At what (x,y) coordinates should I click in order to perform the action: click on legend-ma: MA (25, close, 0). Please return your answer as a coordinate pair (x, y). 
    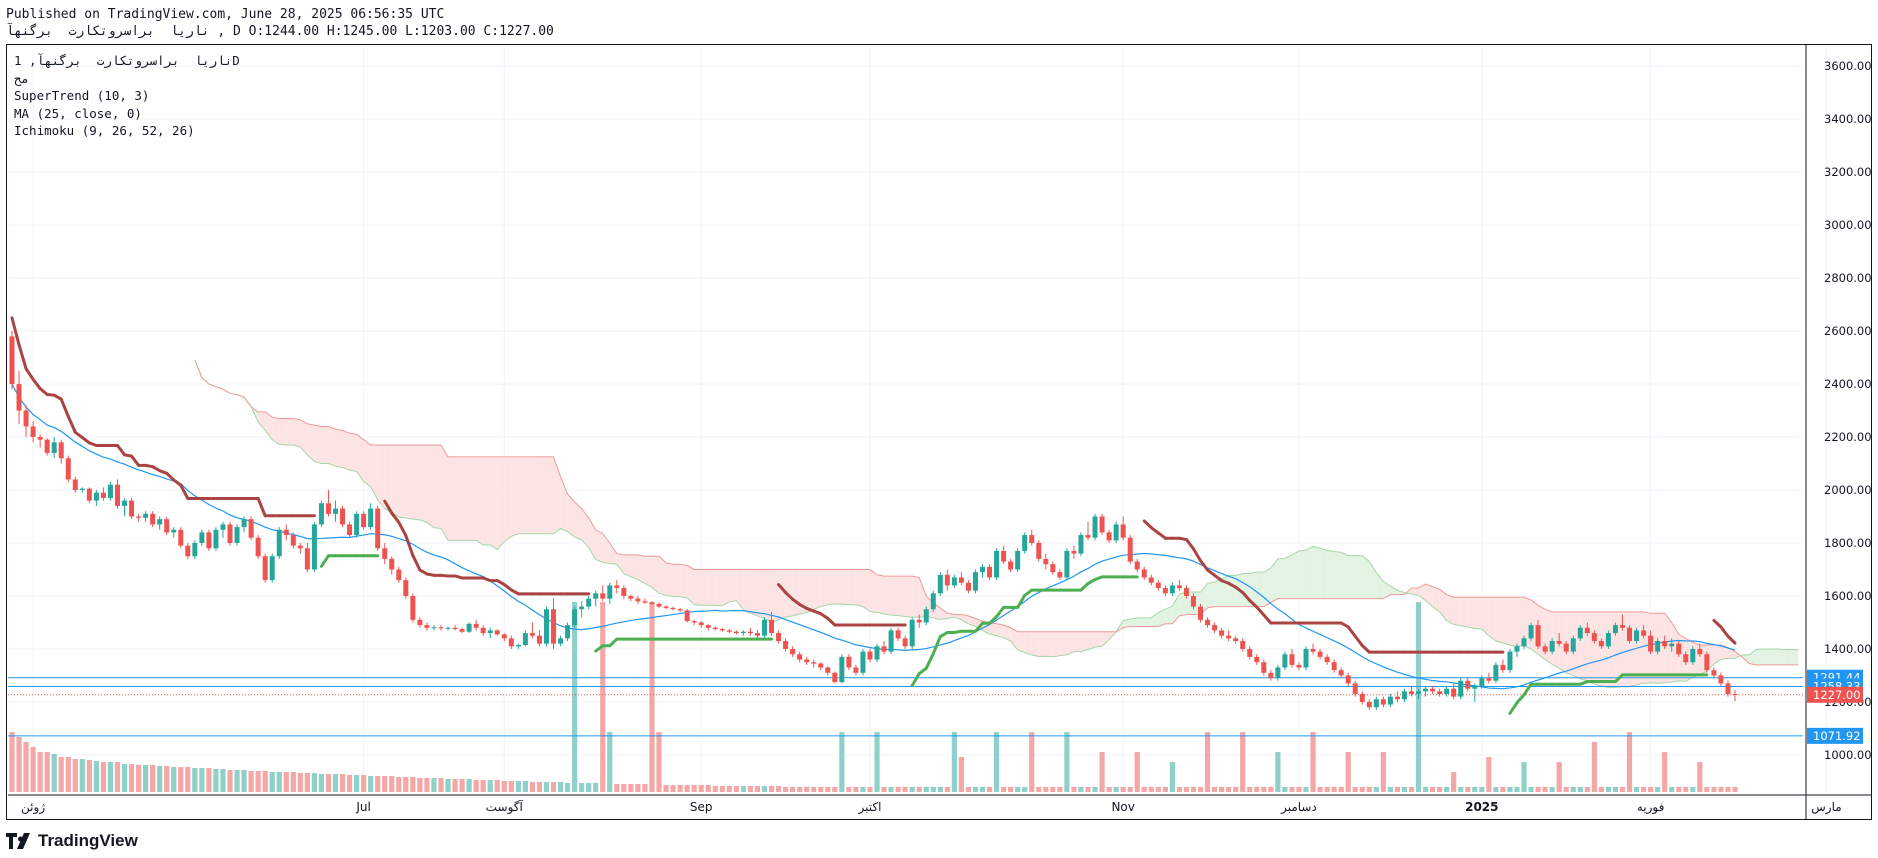
    Looking at the image, I should click on (78, 113).